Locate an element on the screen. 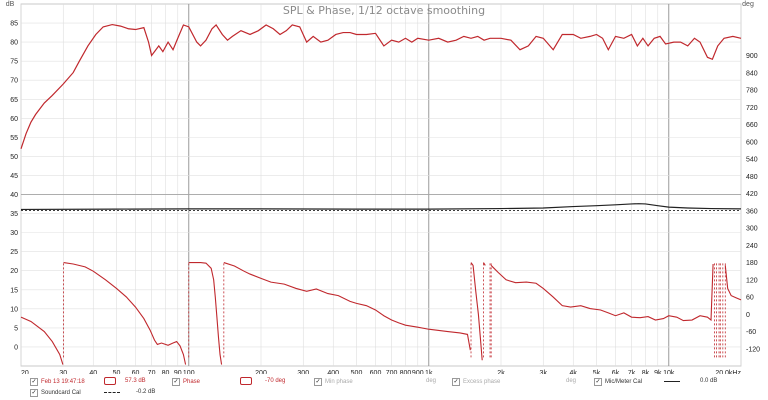 The image size is (768, 400). y-right-tick-label: -60 is located at coordinates (751, 332).